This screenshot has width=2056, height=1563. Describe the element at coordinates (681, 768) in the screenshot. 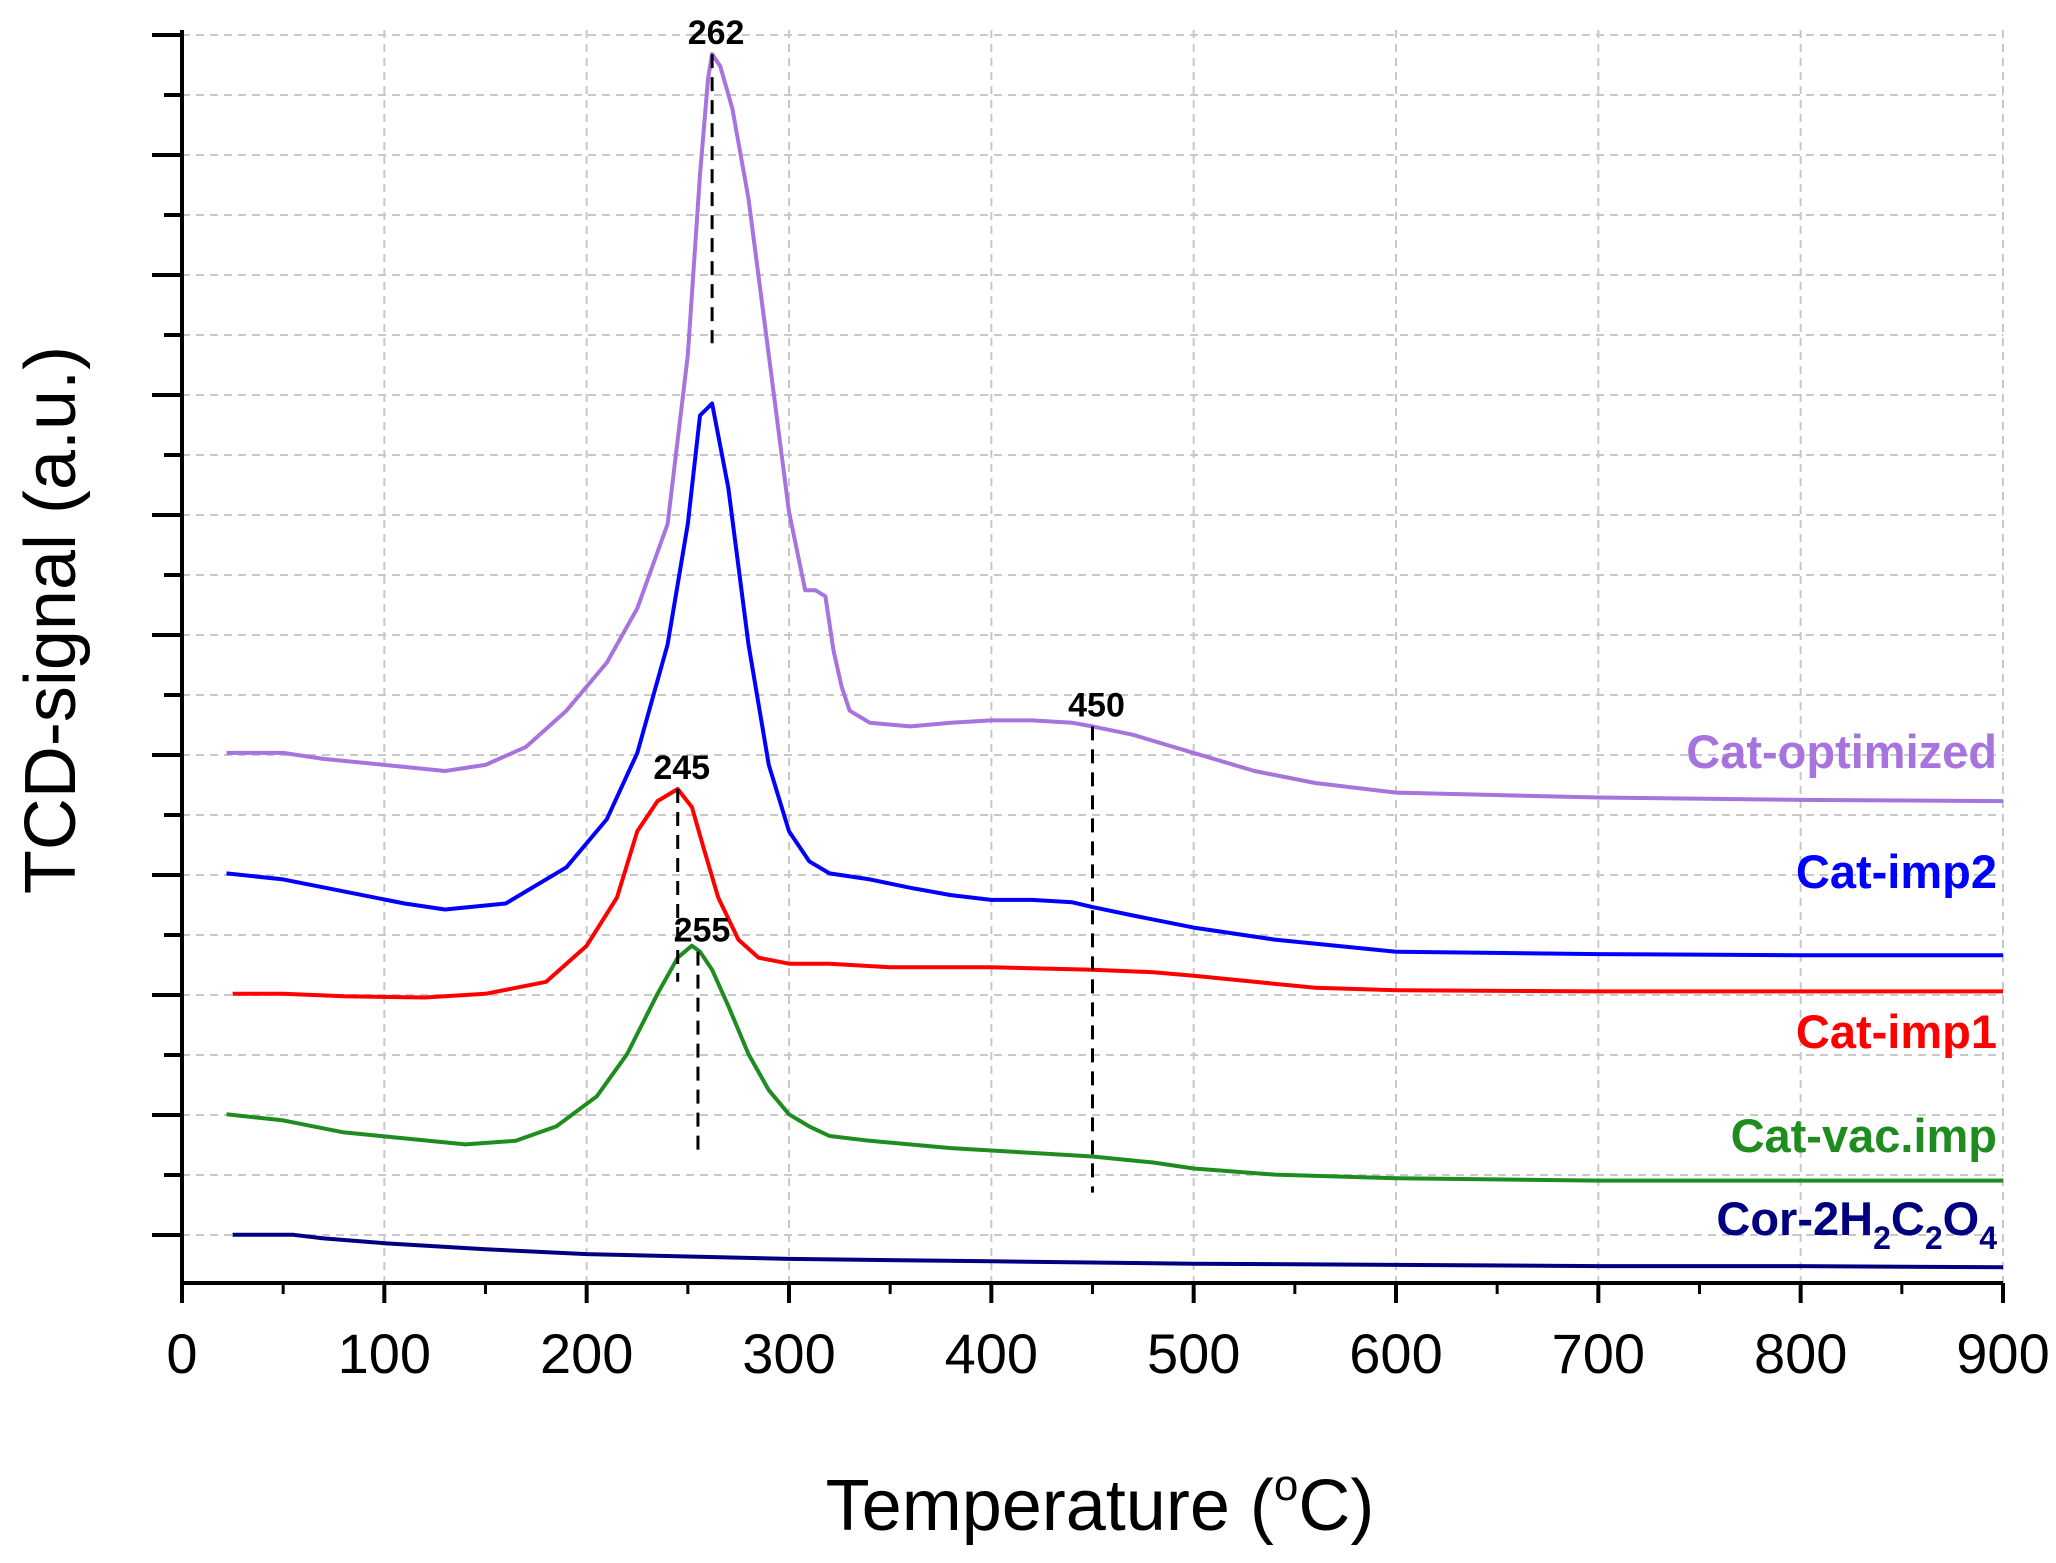

I see `peak-label: 245` at that location.